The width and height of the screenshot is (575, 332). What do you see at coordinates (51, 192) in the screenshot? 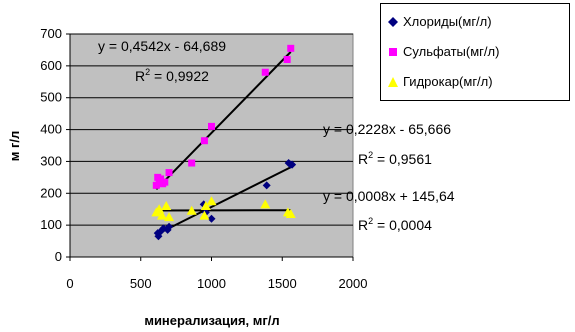
I see `y-tick-label-200: 200` at bounding box center [51, 192].